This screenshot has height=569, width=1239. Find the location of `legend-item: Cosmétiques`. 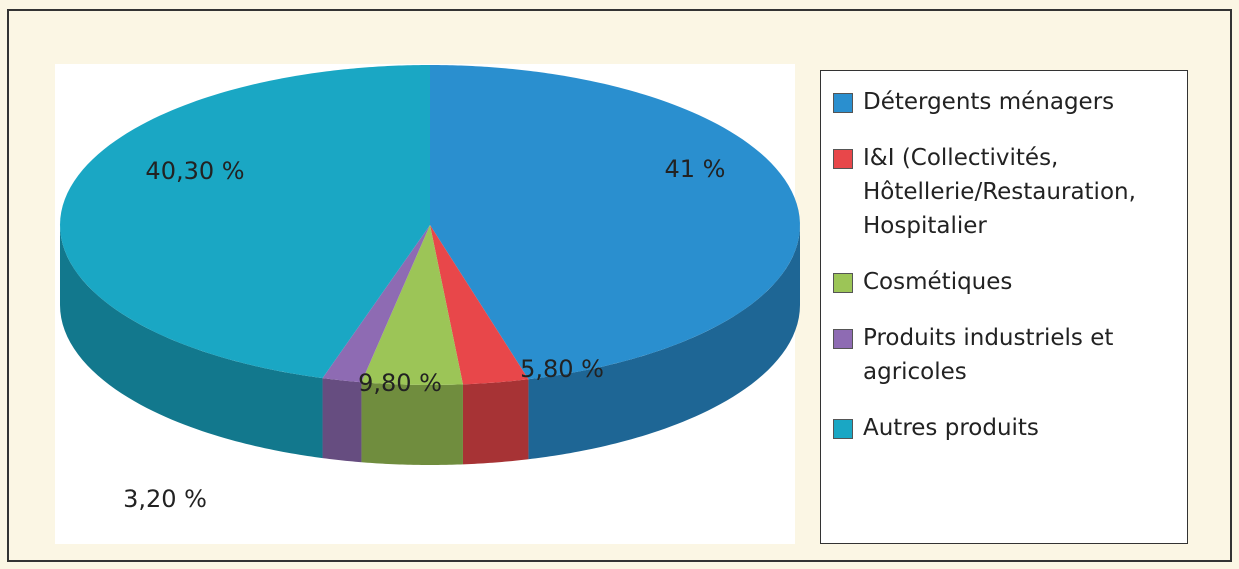

legend-item: Cosmétiques is located at coordinates (1005, 282).